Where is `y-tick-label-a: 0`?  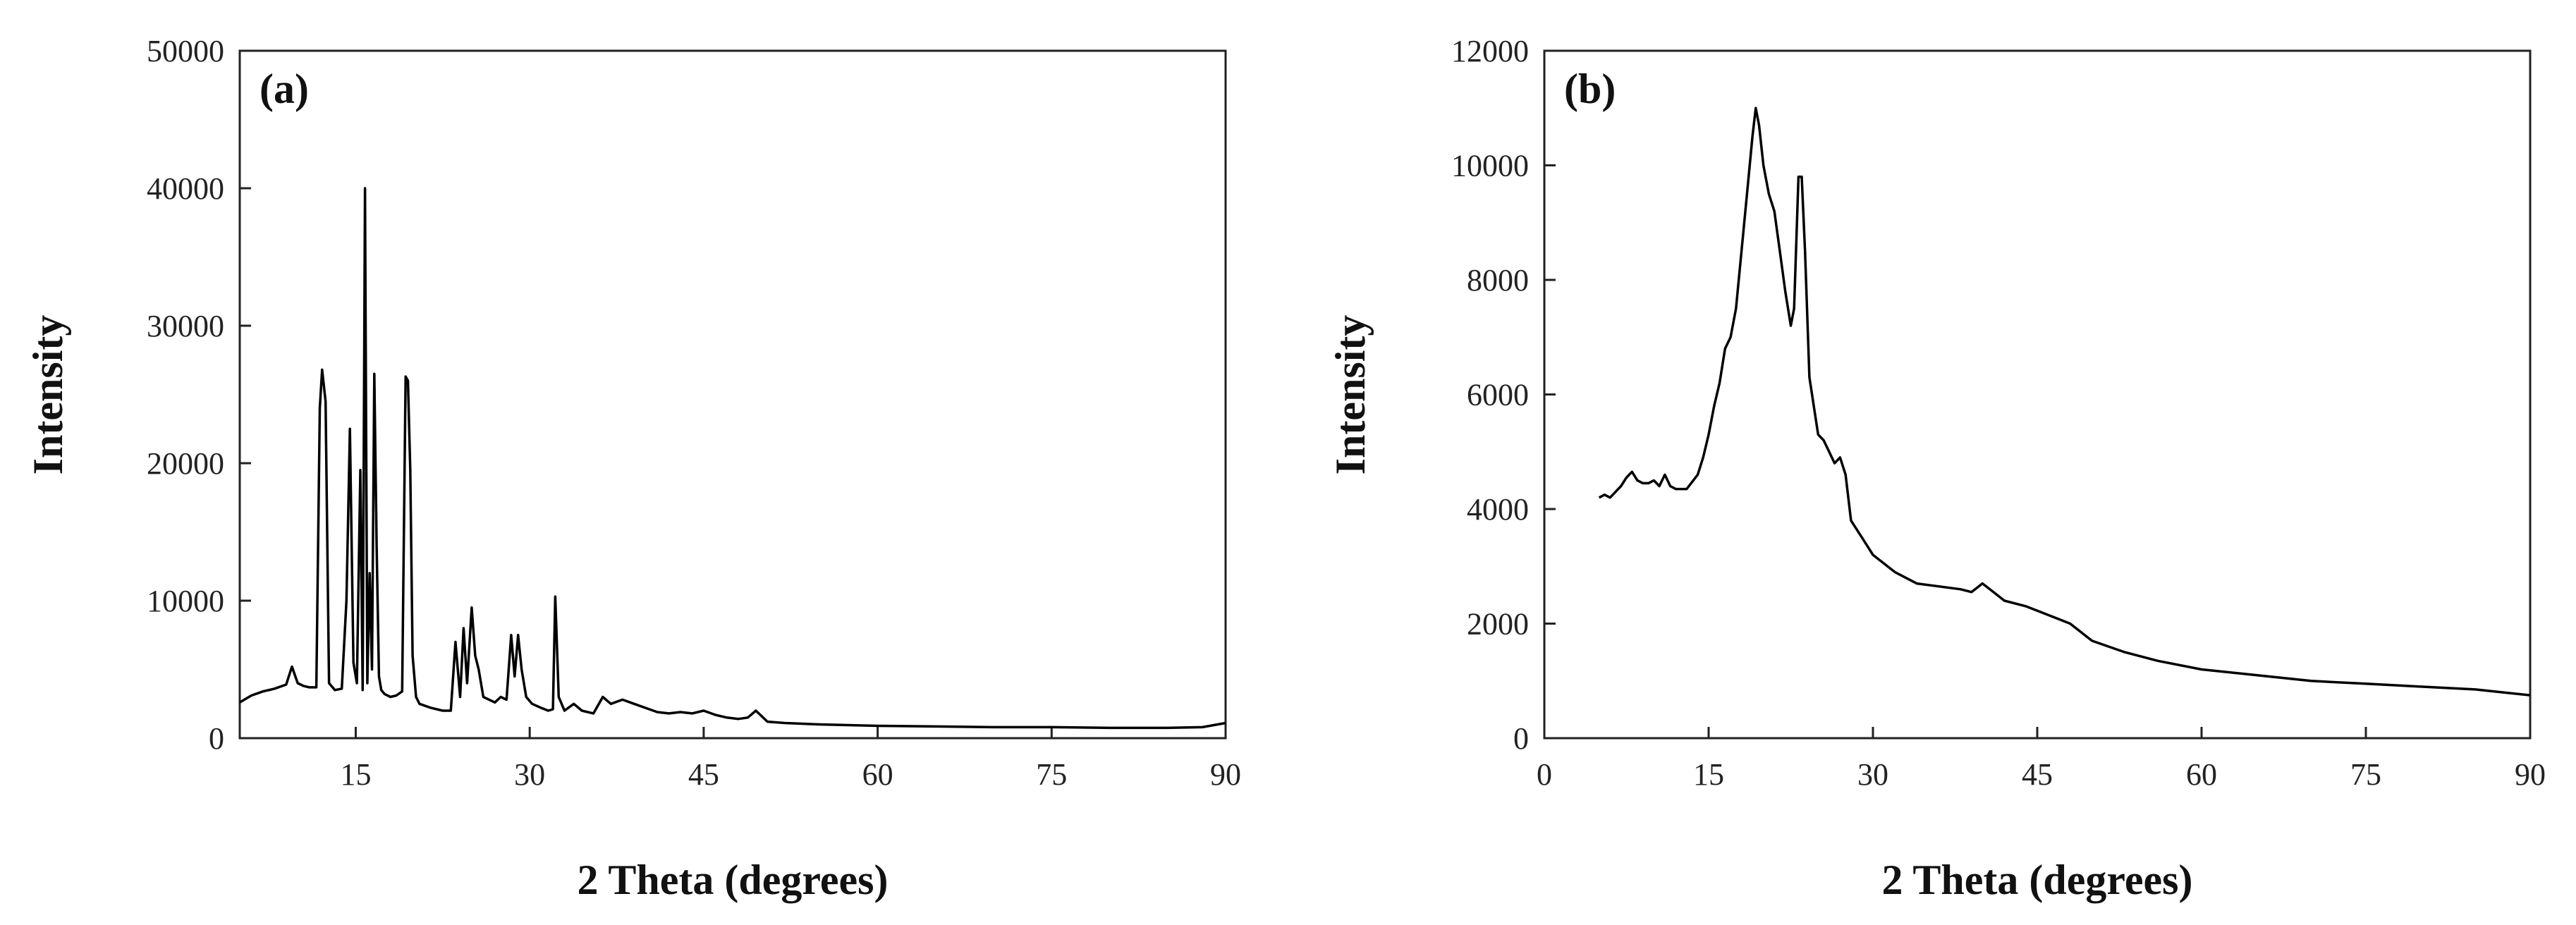 y-tick-label-a: 0 is located at coordinates (217, 739).